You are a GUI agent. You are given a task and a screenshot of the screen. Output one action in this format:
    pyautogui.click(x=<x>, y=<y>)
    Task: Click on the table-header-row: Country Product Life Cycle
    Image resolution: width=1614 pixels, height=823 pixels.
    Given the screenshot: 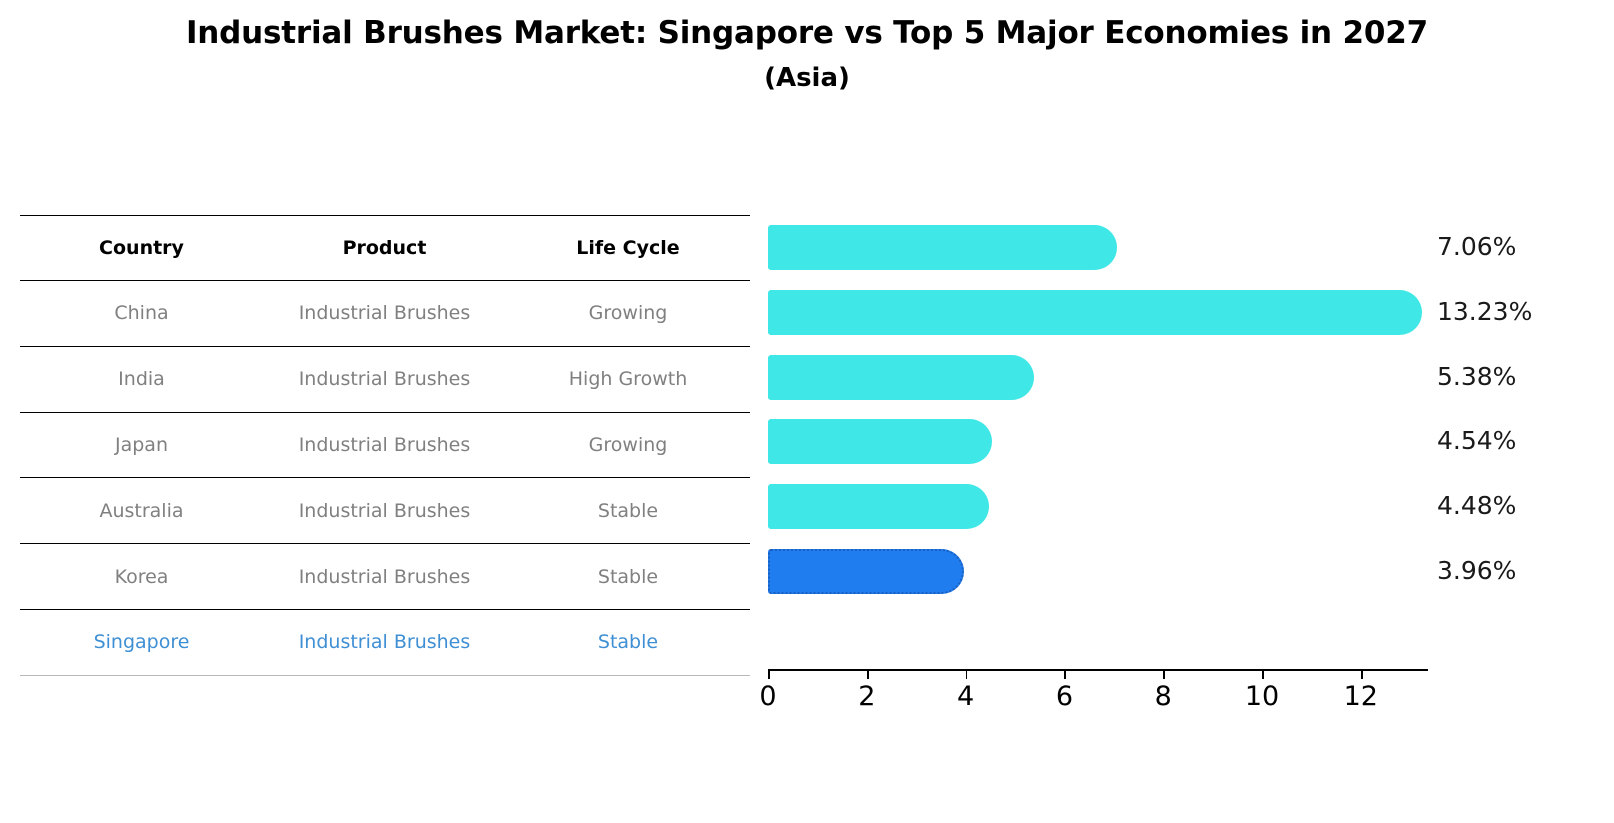 What is the action you would take?
    pyautogui.click(x=385, y=248)
    